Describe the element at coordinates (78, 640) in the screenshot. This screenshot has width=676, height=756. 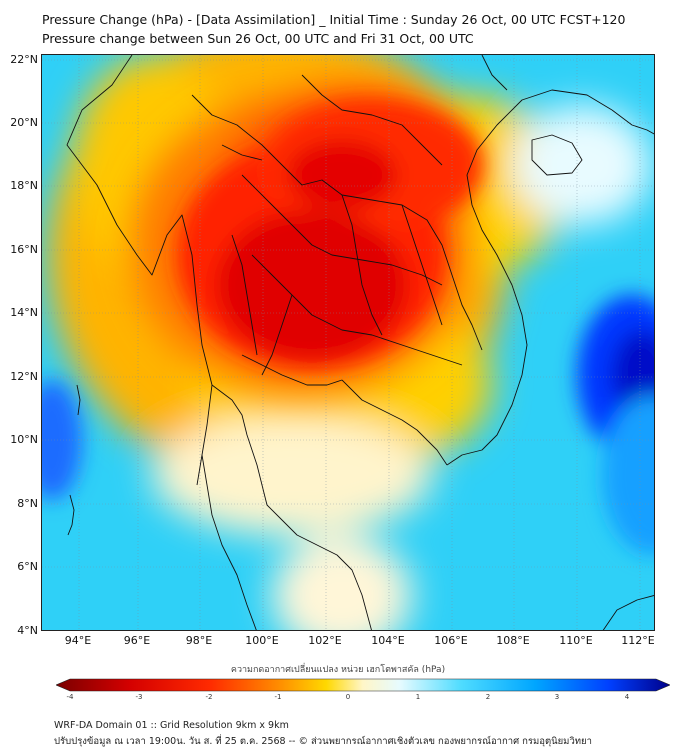
I see `lon-label-94e: 94°E` at that location.